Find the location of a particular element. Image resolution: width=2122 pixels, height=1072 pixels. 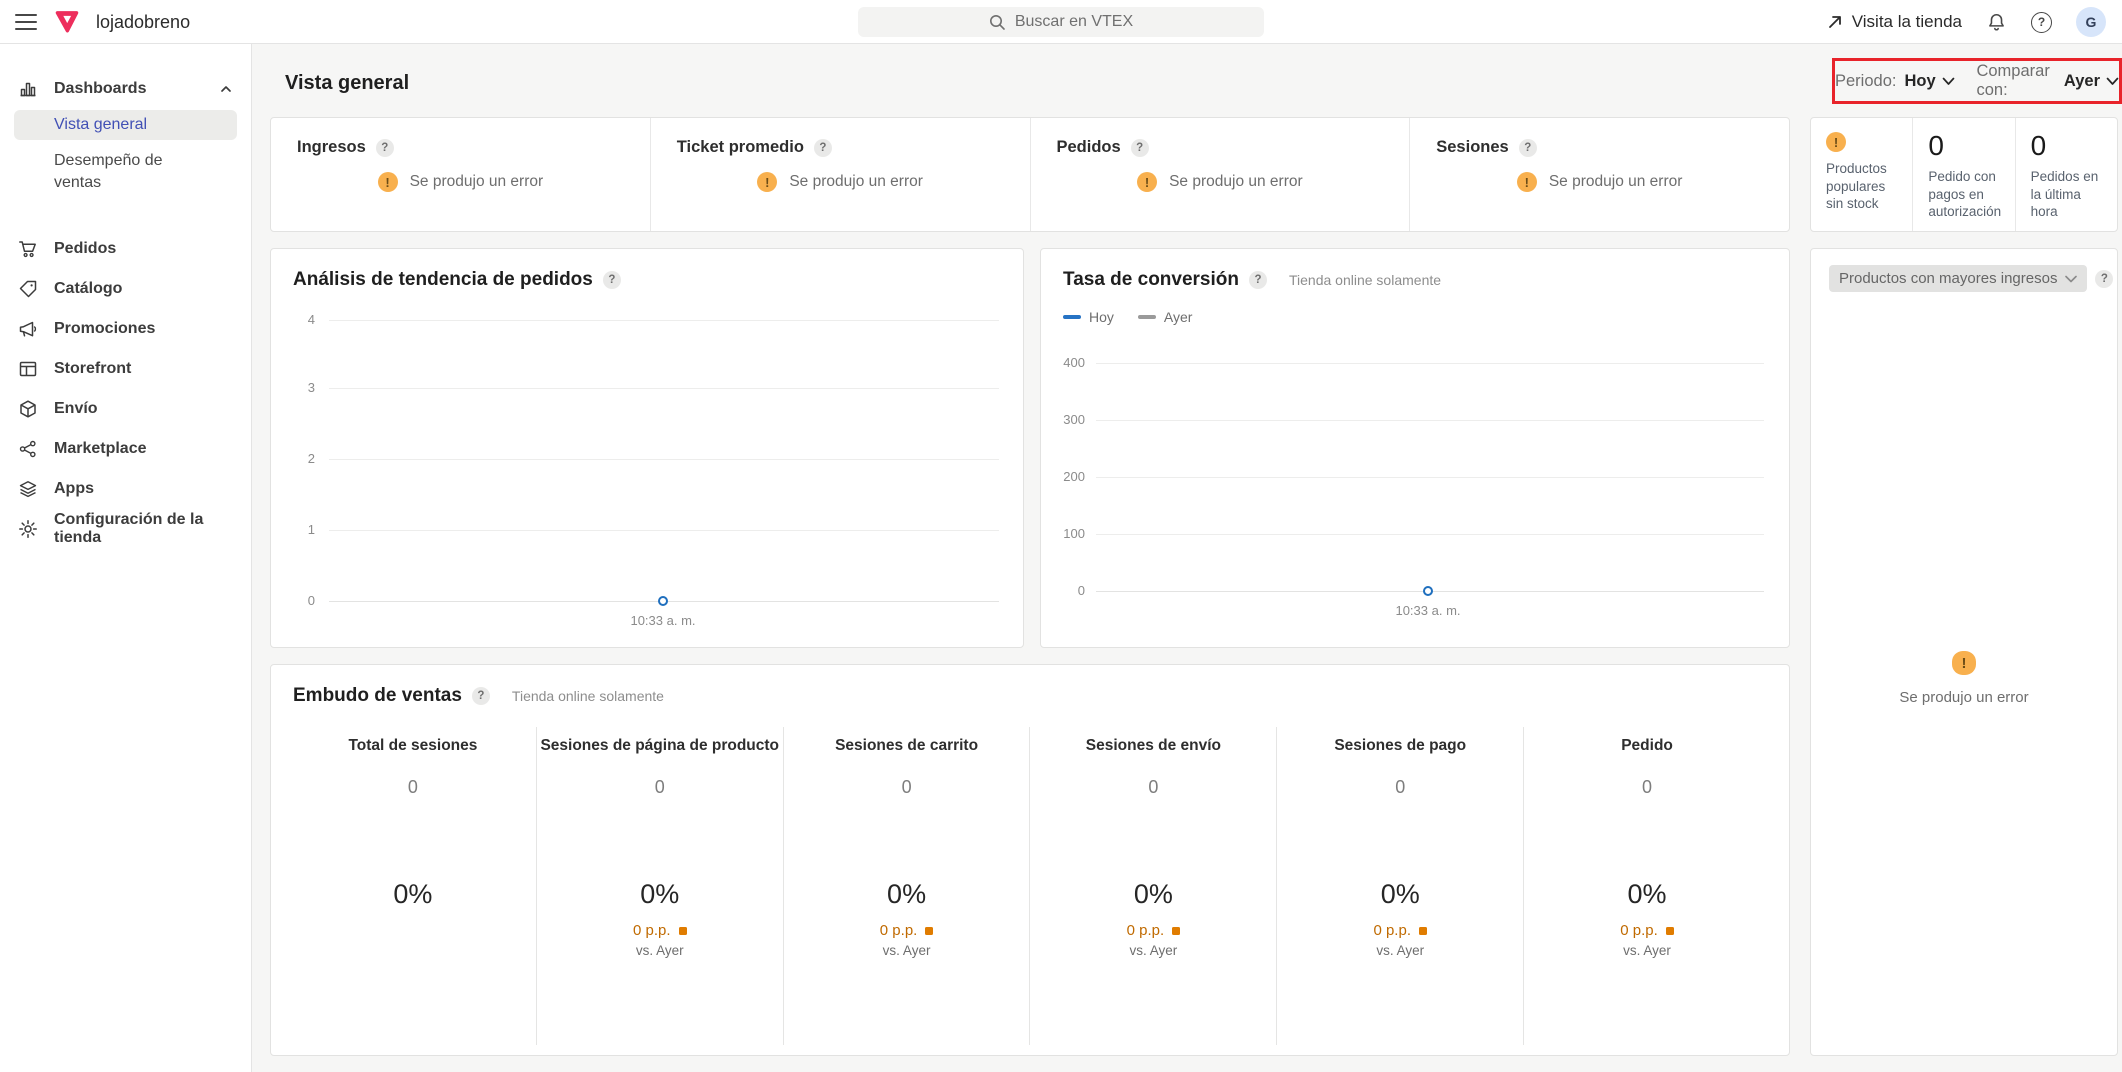

sidebar-item-dashboards: Dashboards is located at coordinates (125, 89).